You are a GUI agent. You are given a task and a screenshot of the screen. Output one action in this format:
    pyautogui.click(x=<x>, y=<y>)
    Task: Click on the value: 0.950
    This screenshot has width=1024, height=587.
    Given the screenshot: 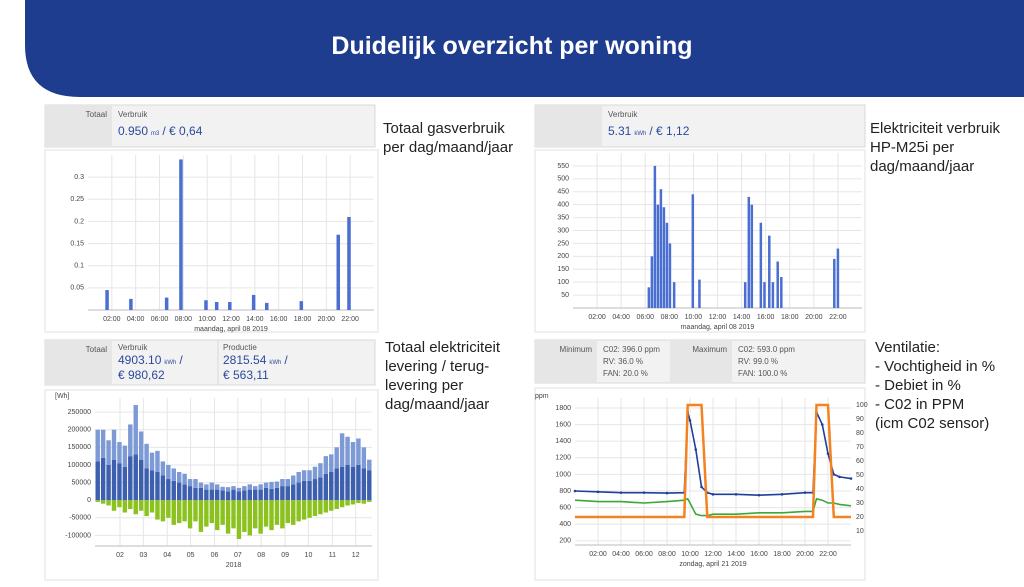 What is the action you would take?
    pyautogui.click(x=133, y=131)
    